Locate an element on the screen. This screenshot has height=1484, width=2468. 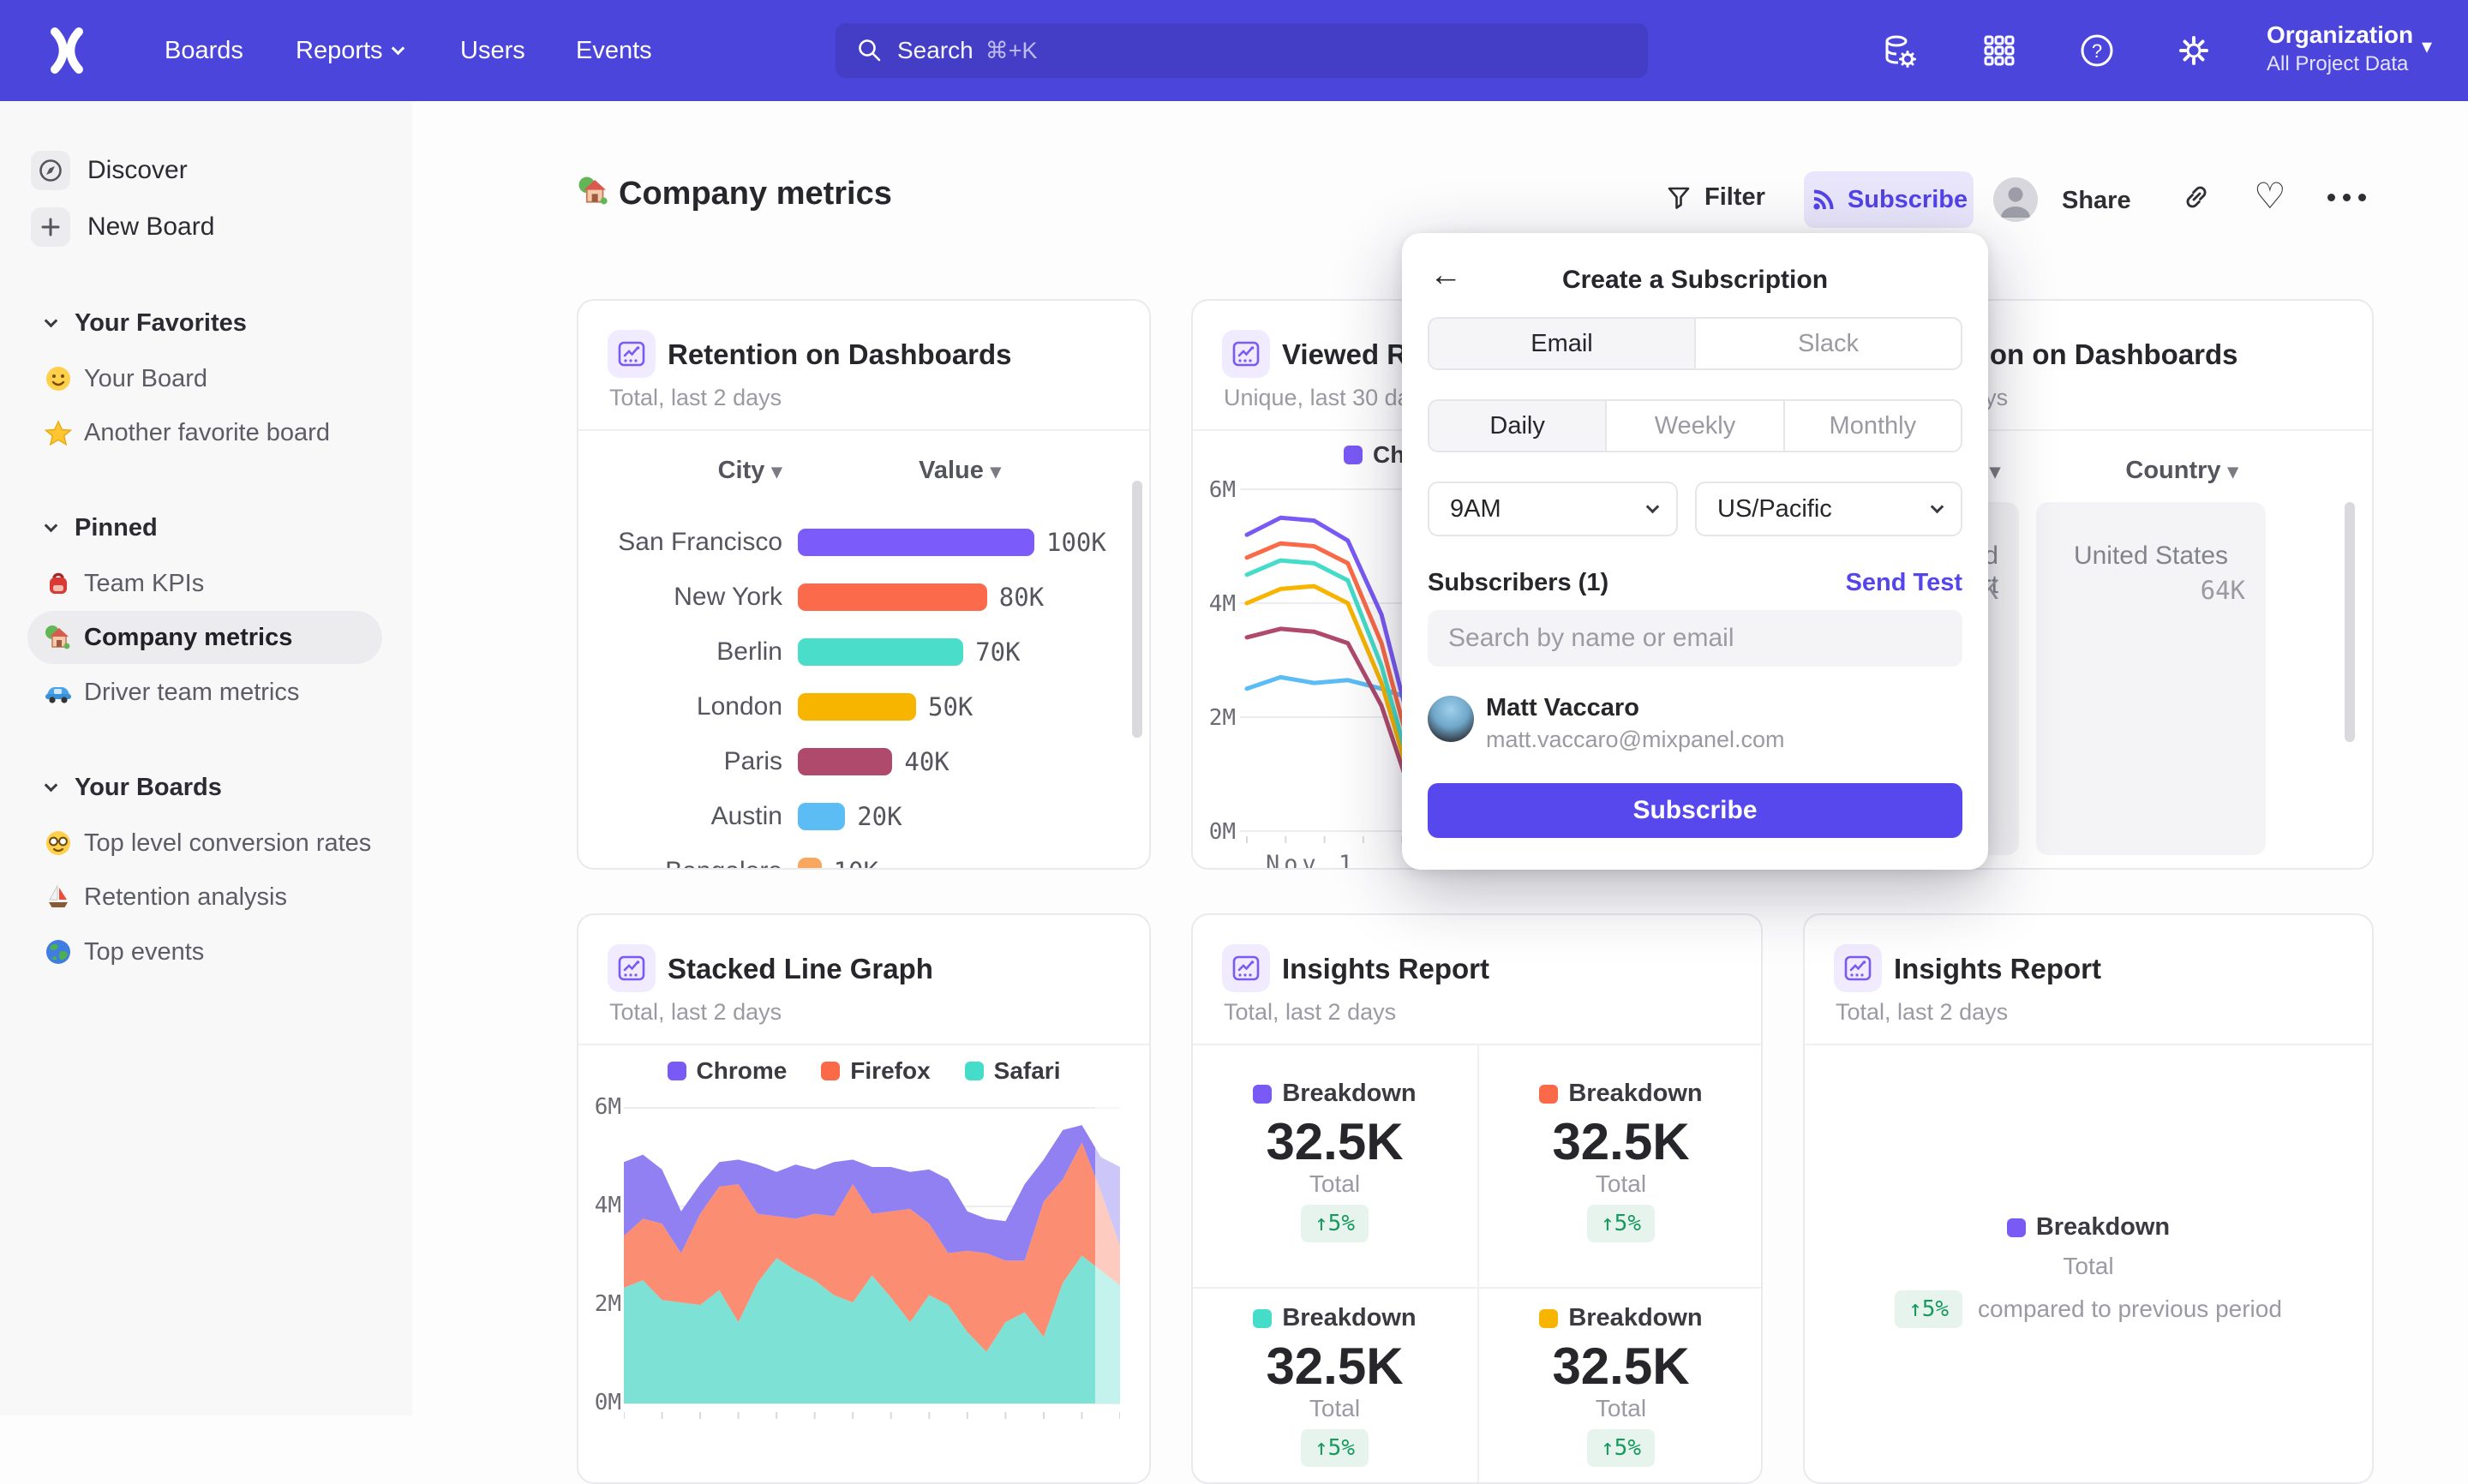
sidebar-item-company-metrics: Company metrics is located at coordinates (206, 637).